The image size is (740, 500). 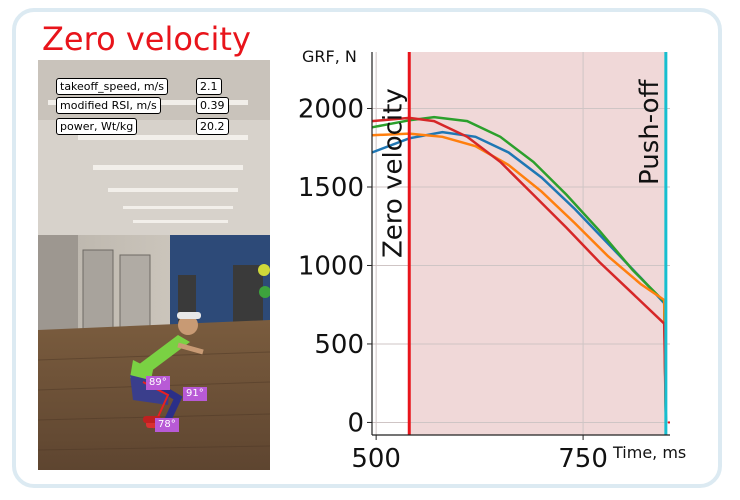 I want to click on metric-value-power: 20.2, so click(x=212, y=126).